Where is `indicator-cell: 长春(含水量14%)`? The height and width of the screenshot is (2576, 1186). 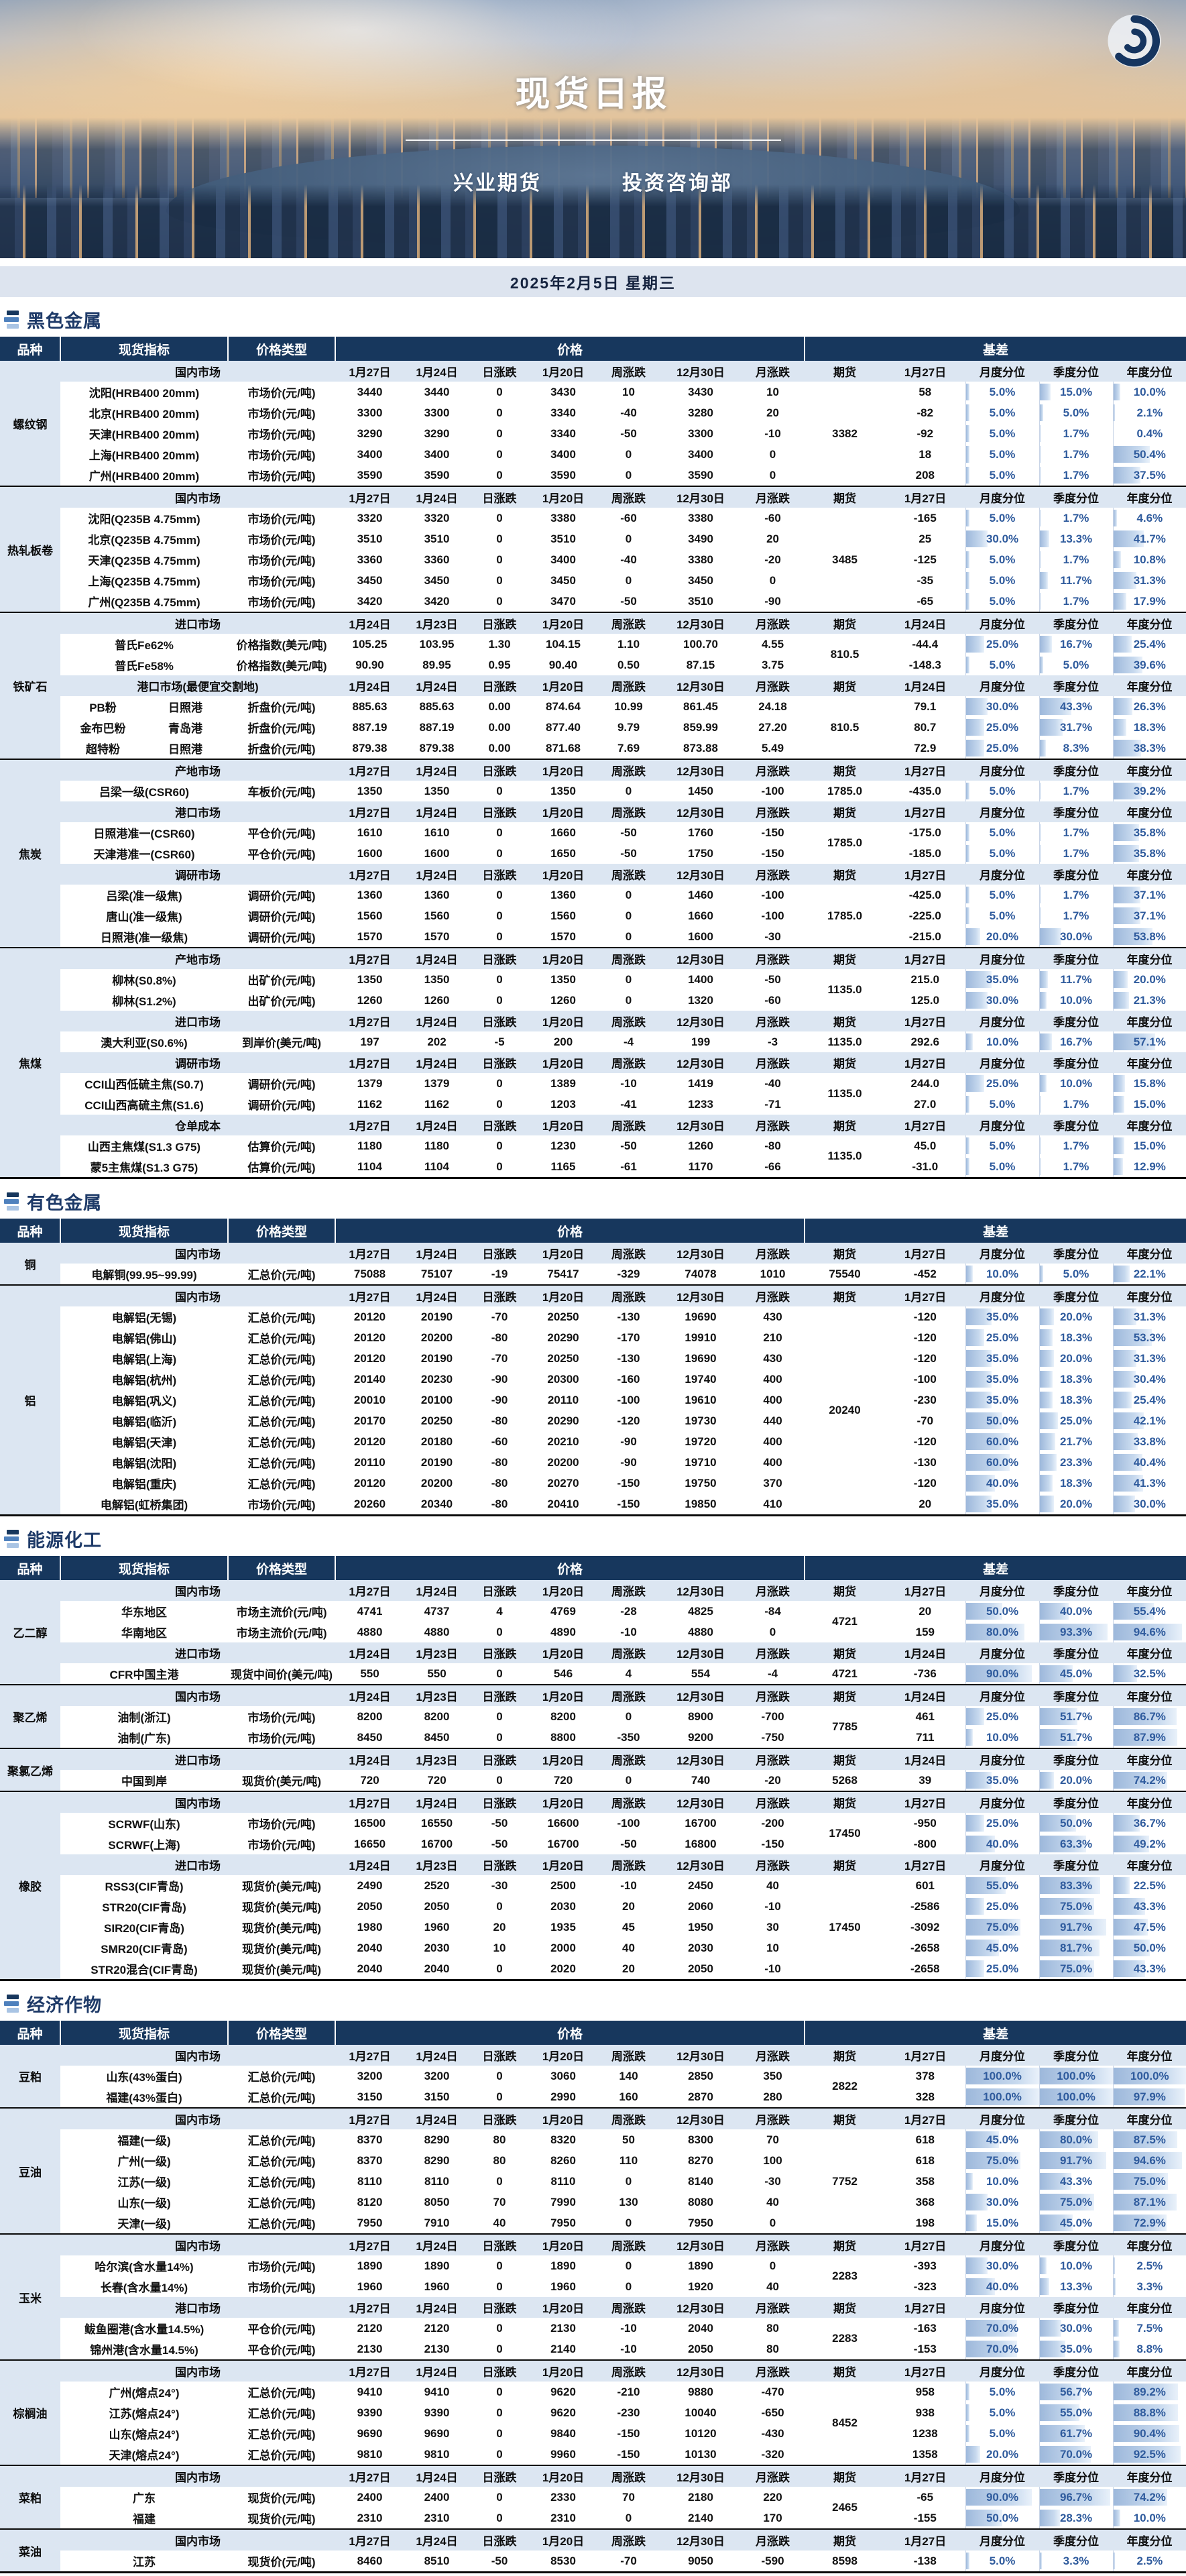
indicator-cell: 长春(含水量14%) is located at coordinates (144, 2286).